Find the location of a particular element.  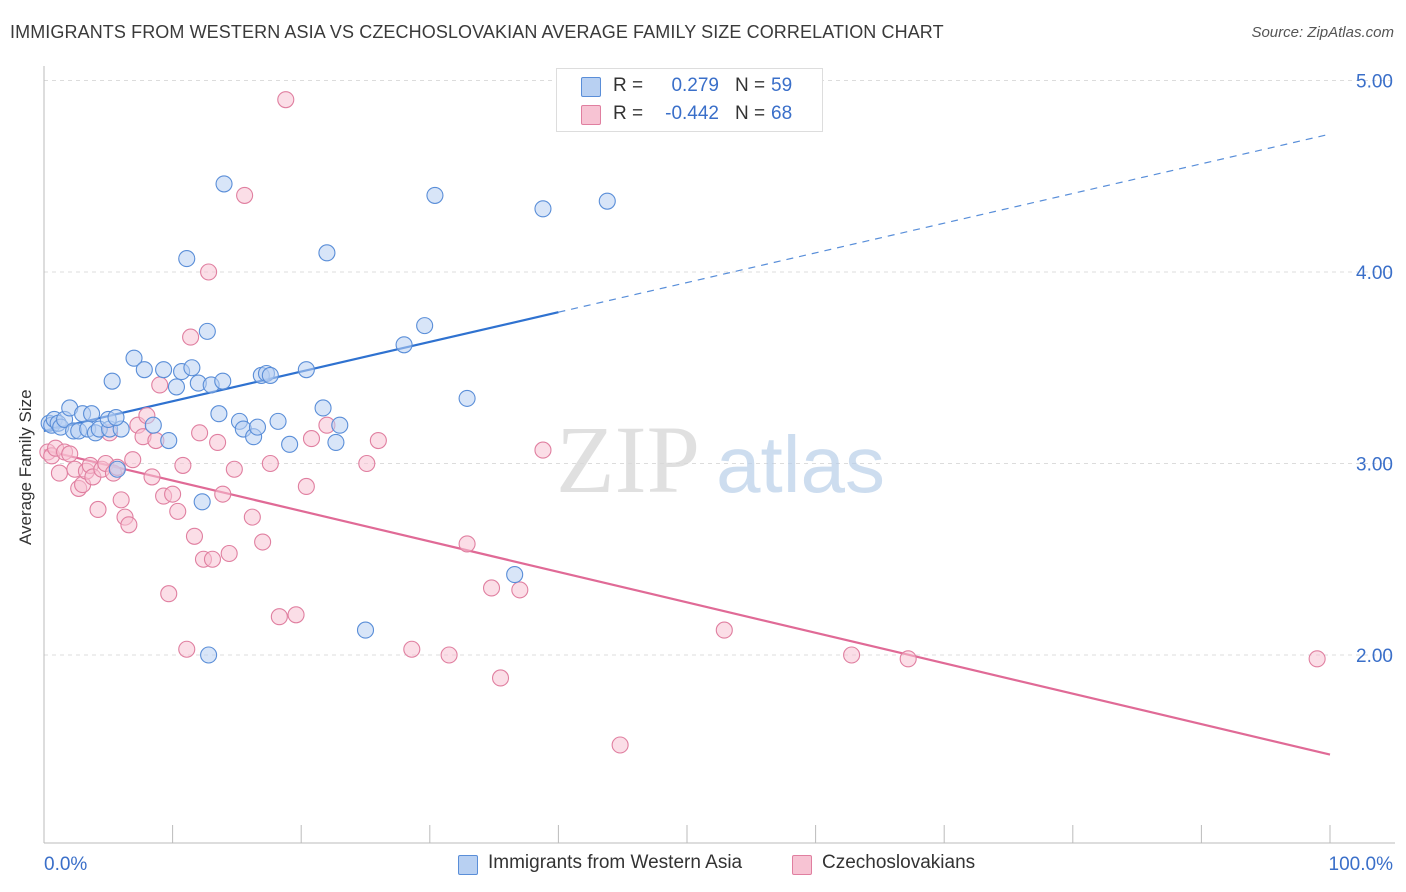

series-swatch-pink is located at coordinates (802, 865).